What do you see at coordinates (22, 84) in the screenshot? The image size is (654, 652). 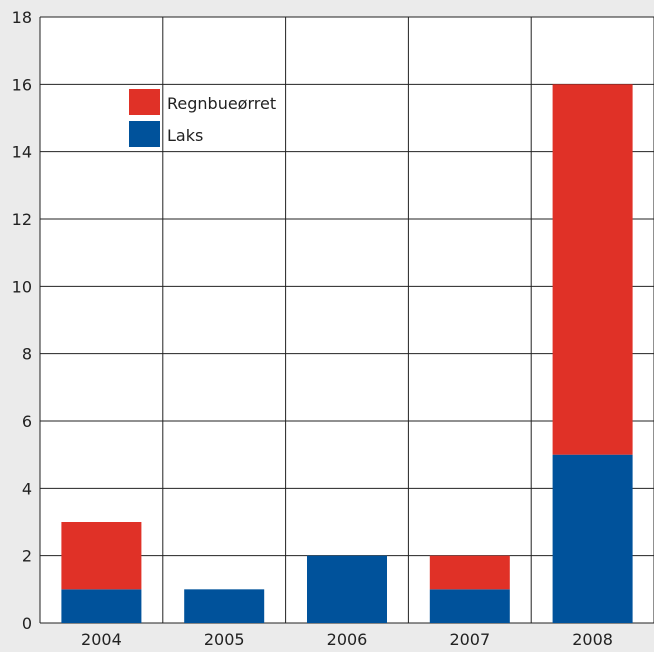 I see `y-tick-label: 16` at bounding box center [22, 84].